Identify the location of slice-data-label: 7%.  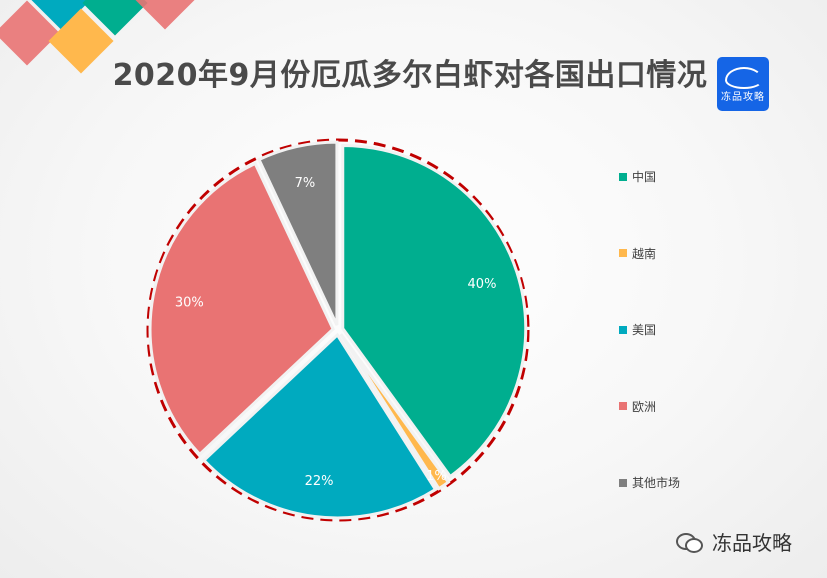
(305, 183).